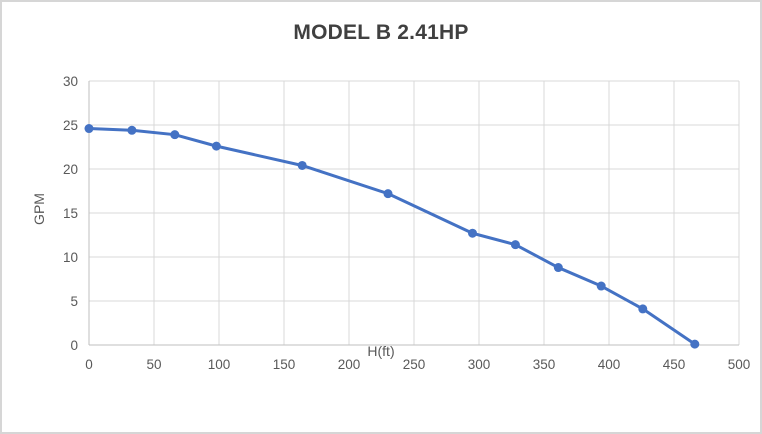  I want to click on y-tick-label: 25, so click(70, 125).